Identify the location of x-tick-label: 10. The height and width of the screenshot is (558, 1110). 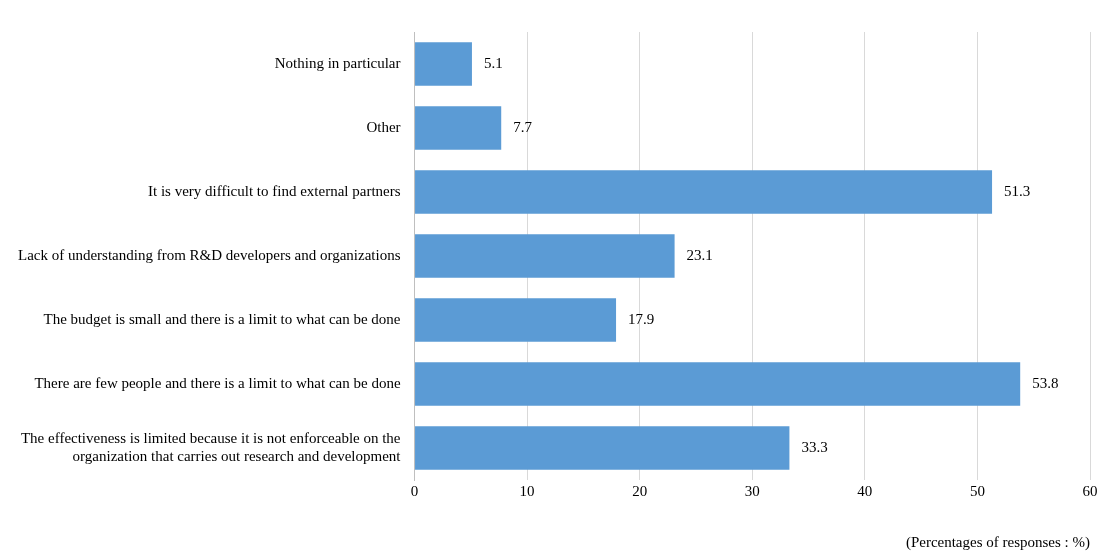
(527, 490).